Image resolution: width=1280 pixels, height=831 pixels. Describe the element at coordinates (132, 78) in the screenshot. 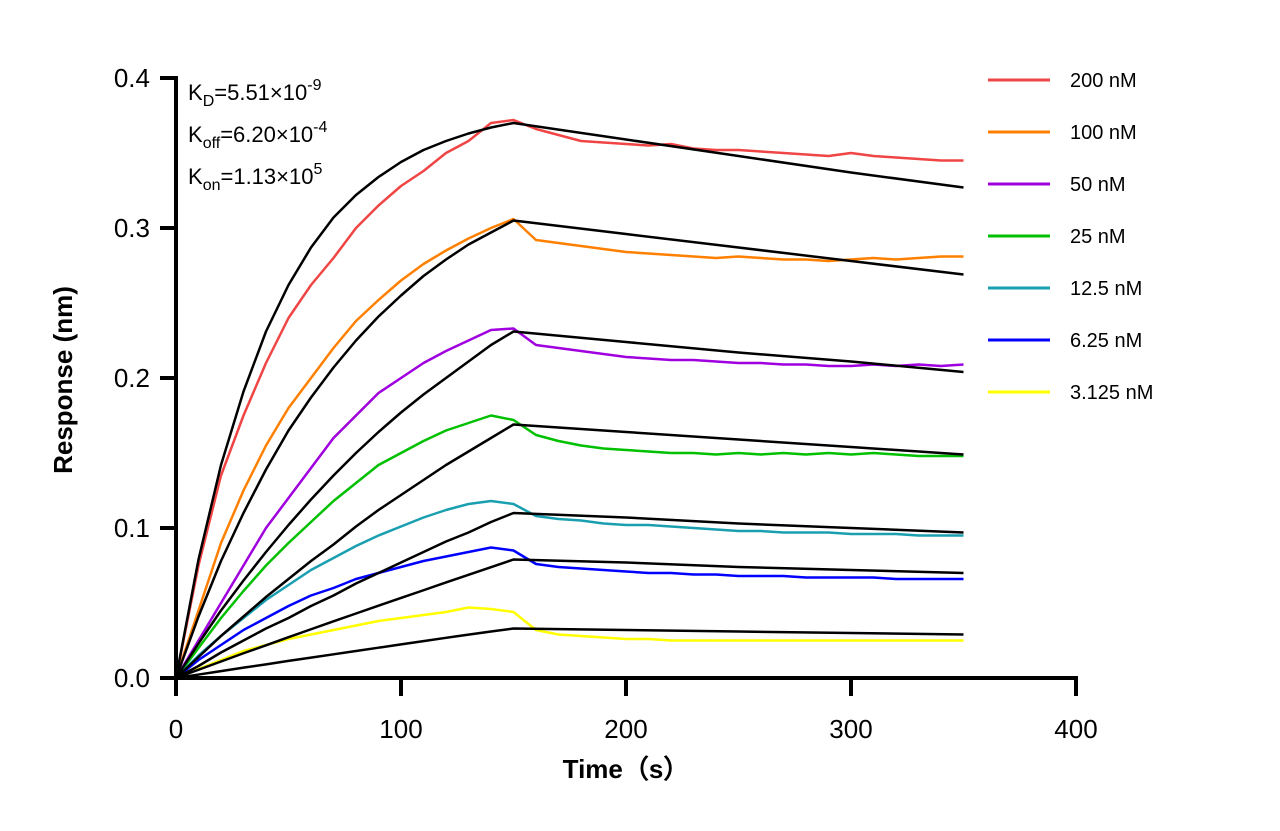

I see `y-tick-label: 0.4` at that location.